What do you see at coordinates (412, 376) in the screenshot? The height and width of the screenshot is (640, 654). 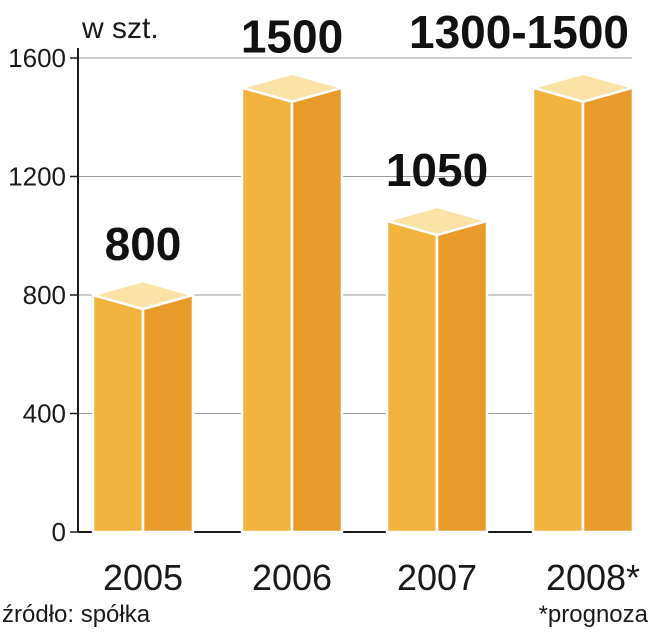 I see `bar-front-2007` at bounding box center [412, 376].